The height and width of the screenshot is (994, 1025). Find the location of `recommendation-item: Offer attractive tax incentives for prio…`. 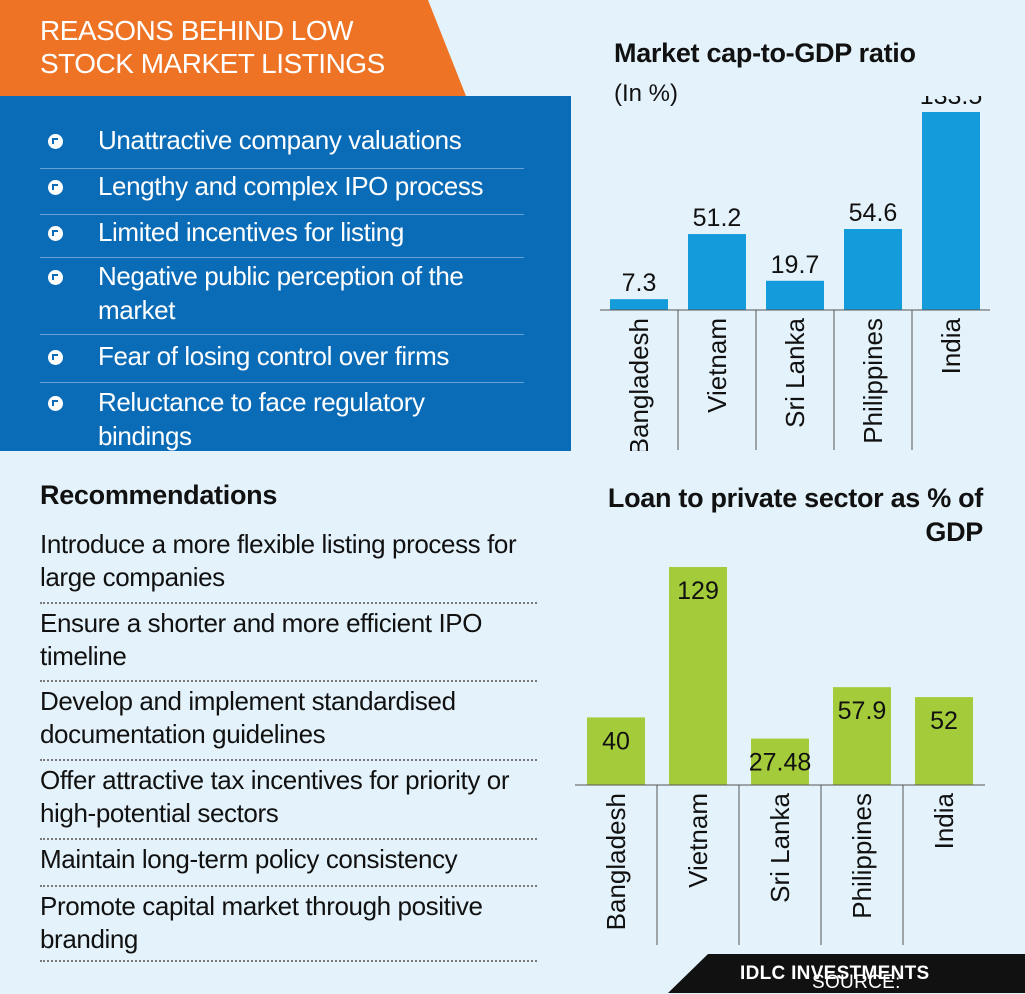

recommendation-item: Offer attractive tax incentives for prio… is located at coordinates (288, 802).